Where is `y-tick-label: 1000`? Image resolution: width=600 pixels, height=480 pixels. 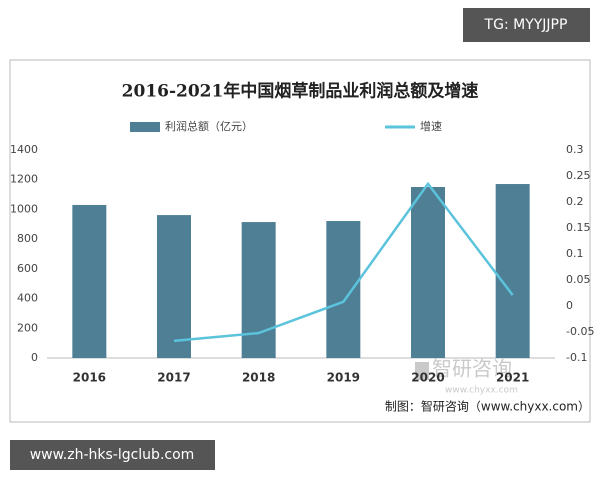 y-tick-label: 1000 is located at coordinates (24, 208).